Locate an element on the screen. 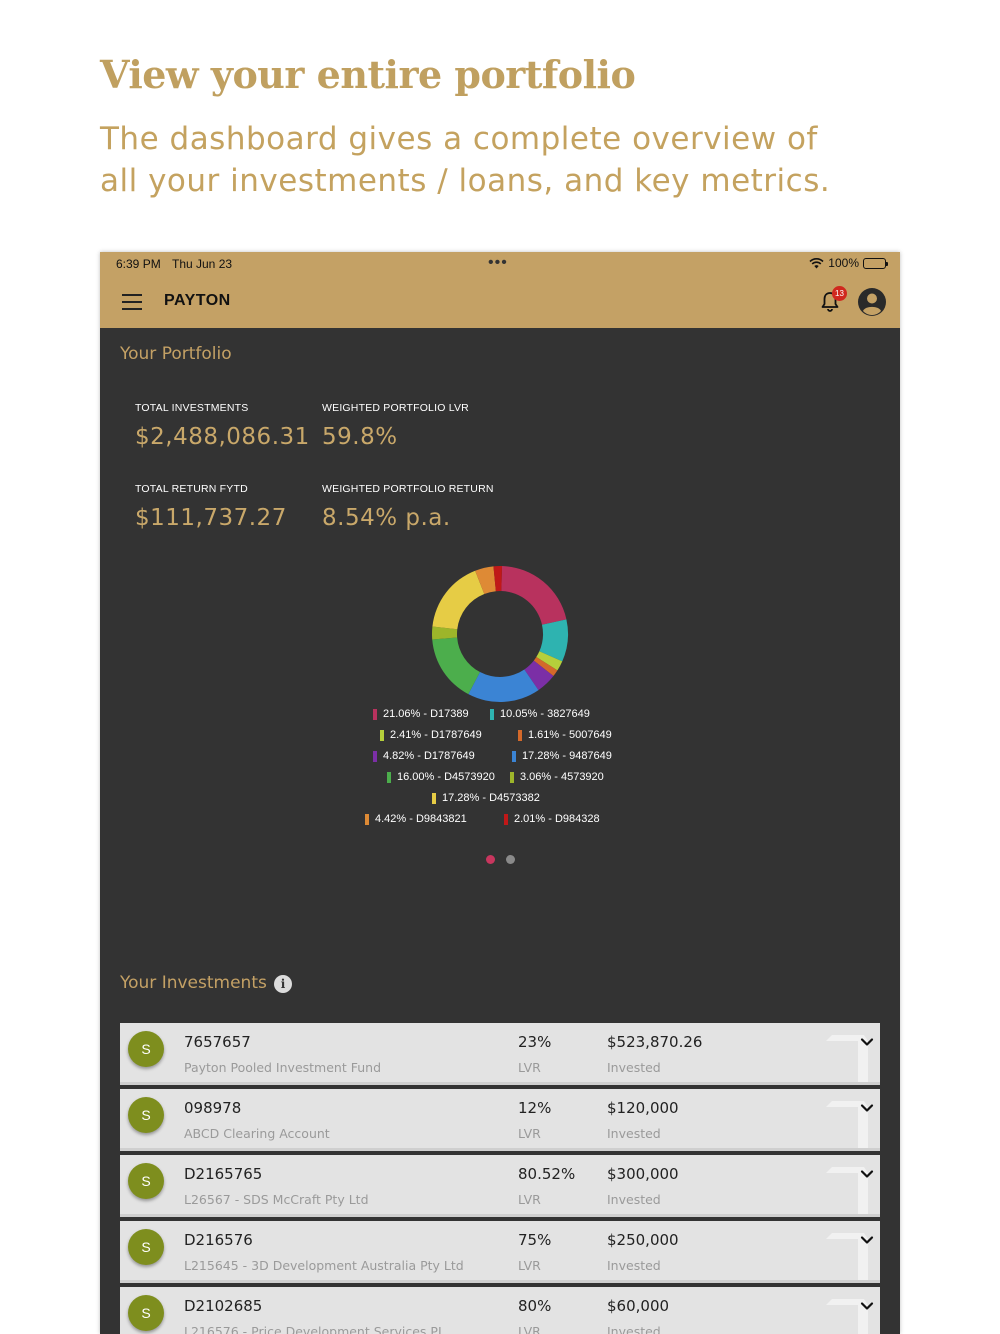  battery-icon is located at coordinates (875, 263).